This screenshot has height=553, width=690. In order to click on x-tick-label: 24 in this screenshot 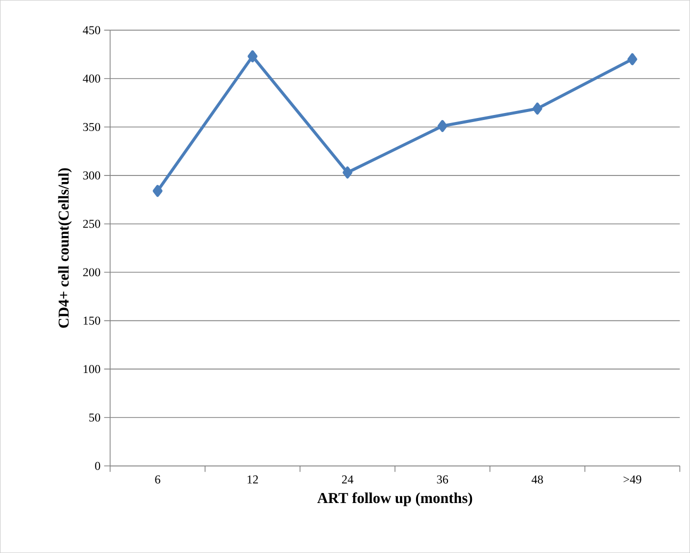, I will do `click(348, 479)`.